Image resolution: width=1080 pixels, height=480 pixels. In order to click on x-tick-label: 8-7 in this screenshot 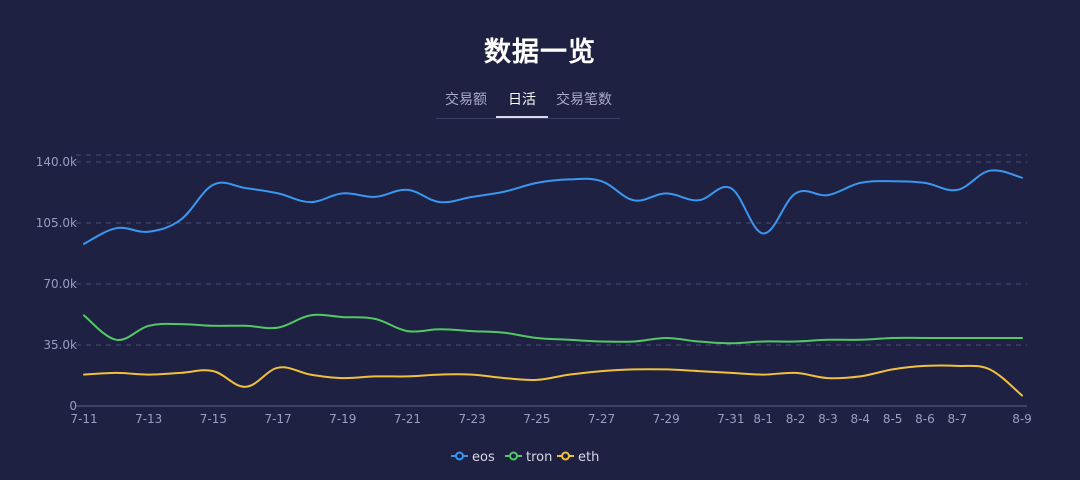, I will do `click(958, 419)`.